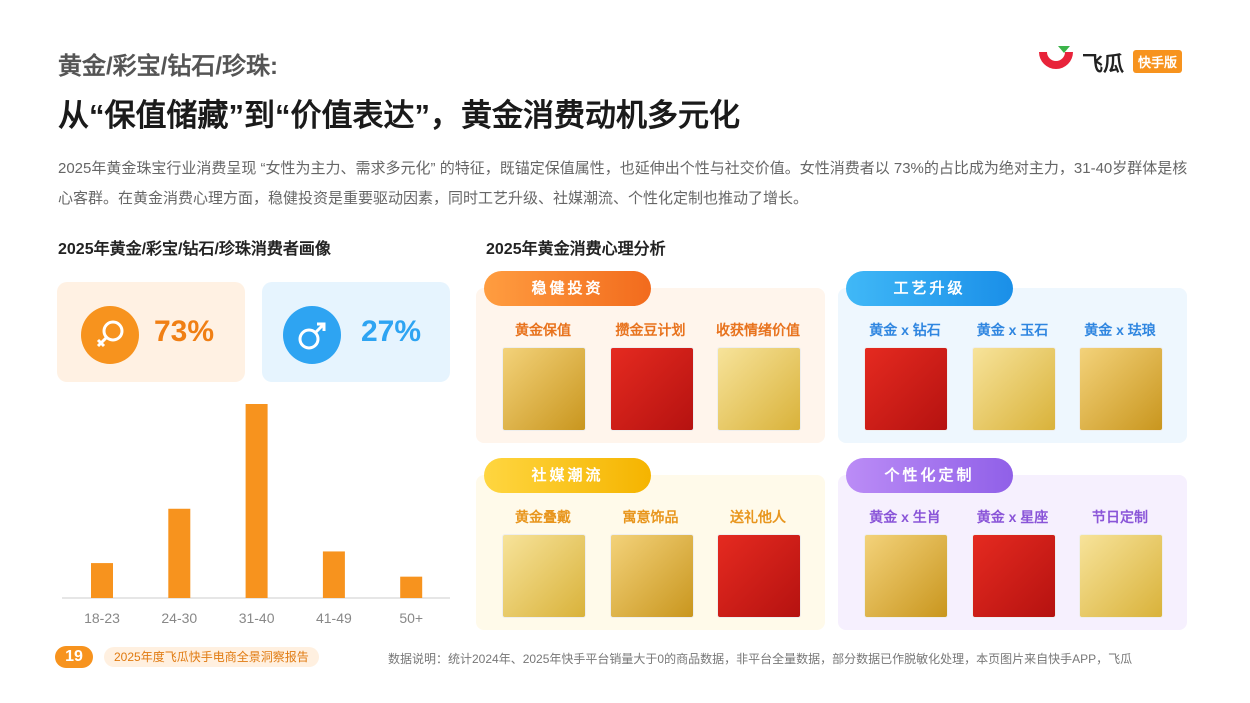 The image size is (1250, 703). Describe the element at coordinates (168, 66) in the screenshot. I see `subtitle: 黄金/彩宝/钻石/珍珠:` at that location.